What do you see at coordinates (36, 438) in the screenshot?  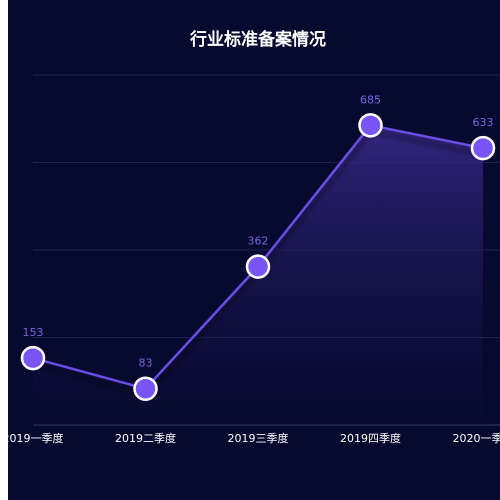 I see `x-tick-label: 2019一季度` at bounding box center [36, 438].